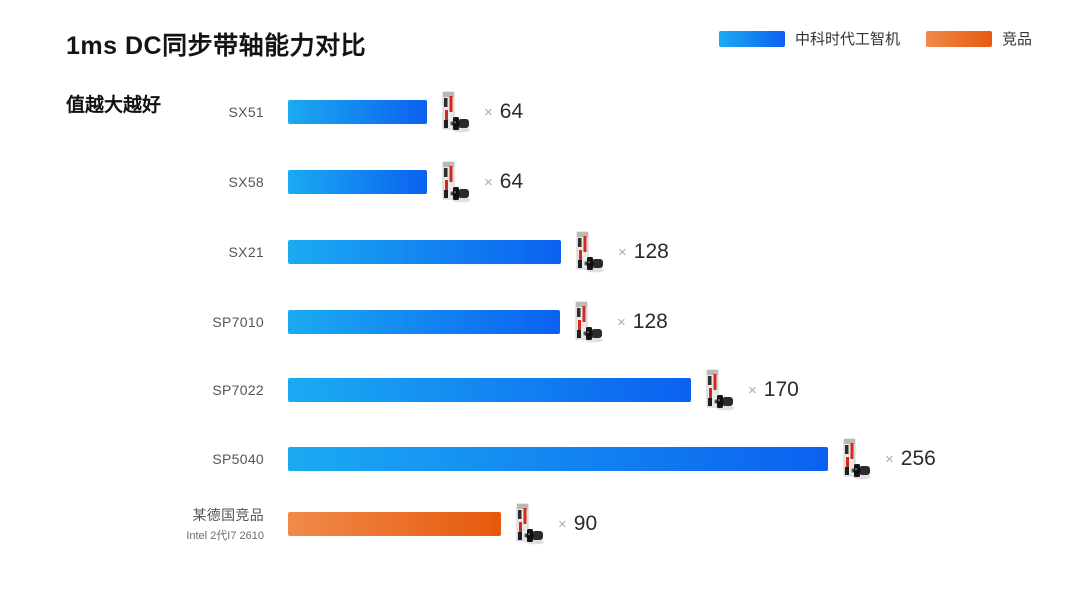 This screenshot has height=605, width=1080. What do you see at coordinates (540, 112) in the screenshot?
I see `chart-row: SX51 ×` at bounding box center [540, 112].